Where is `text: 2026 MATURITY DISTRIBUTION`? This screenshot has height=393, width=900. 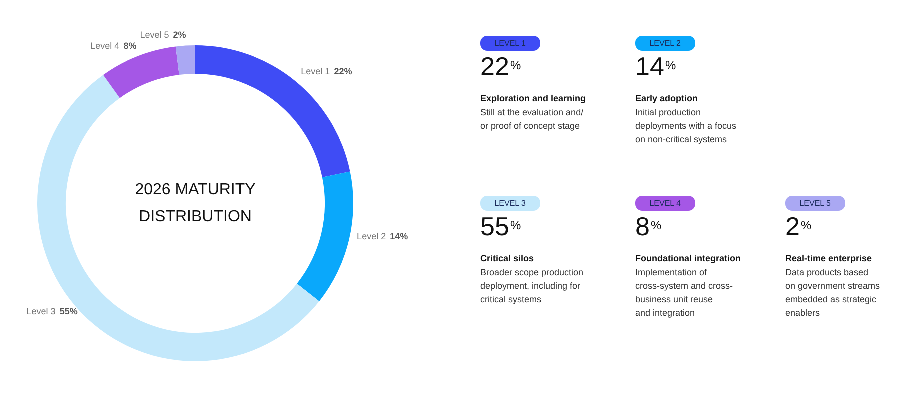
text: 2026 MATURITY DISTRIBUTION is located at coordinates (195, 203).